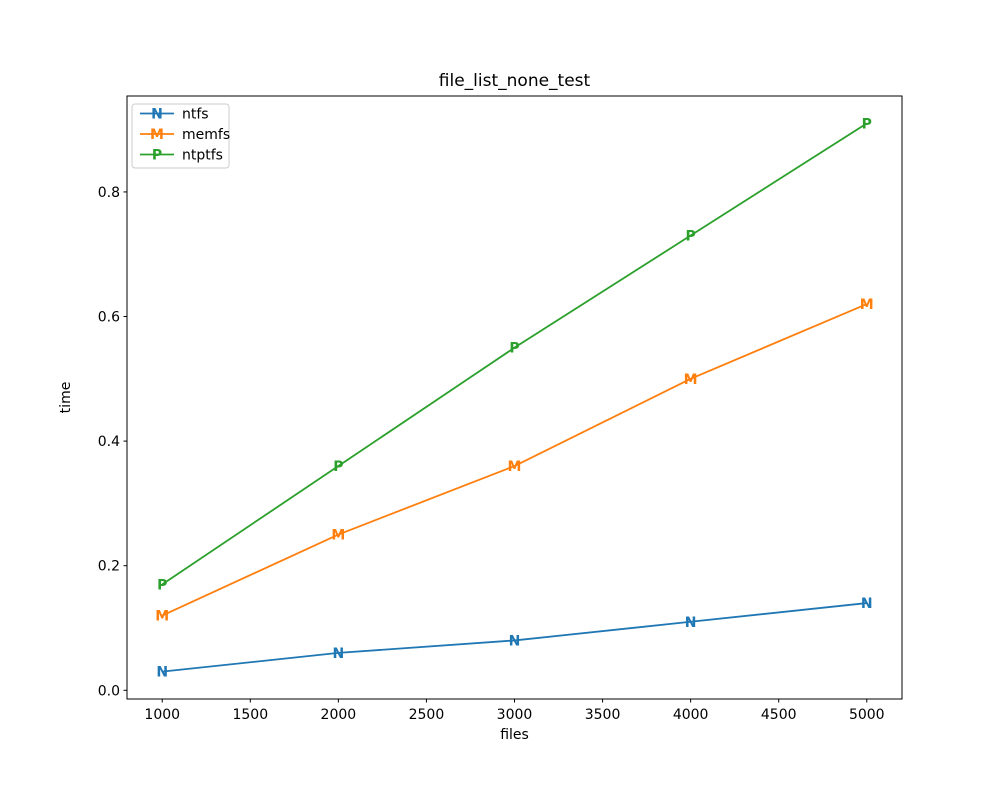  Describe the element at coordinates (339, 715) in the screenshot. I see `x-tick-label: 2000` at that location.